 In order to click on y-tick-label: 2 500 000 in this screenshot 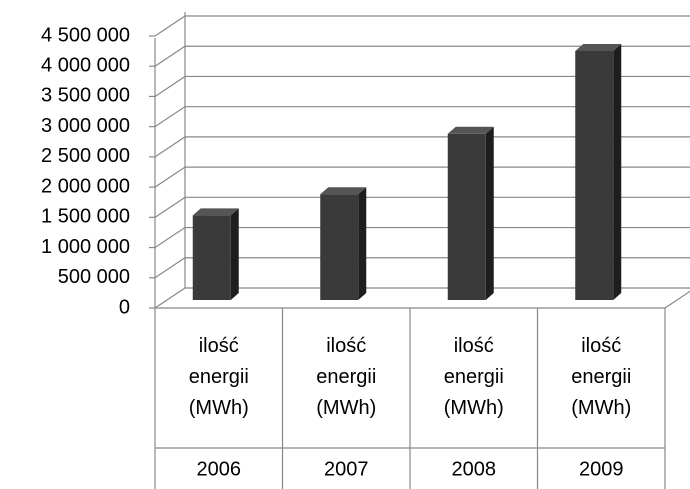, I will do `click(85, 156)`.